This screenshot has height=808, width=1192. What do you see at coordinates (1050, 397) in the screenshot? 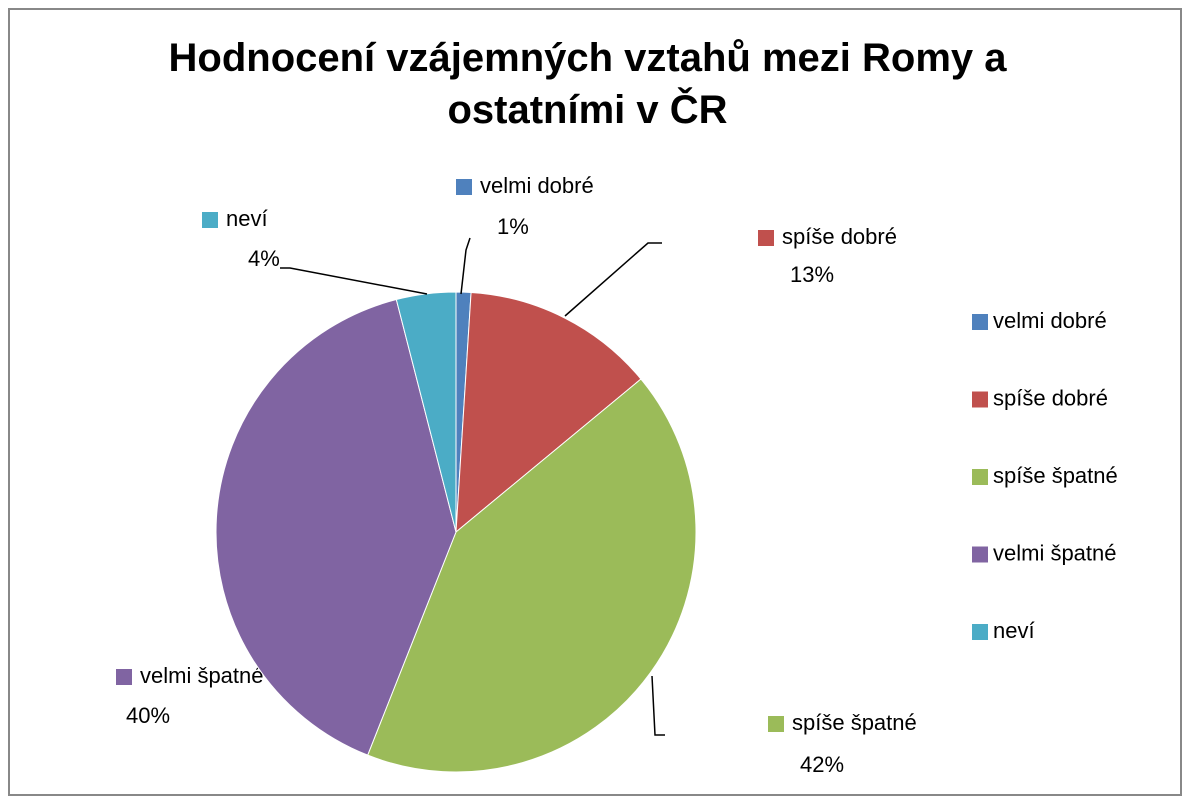
I see `legend-label: spíše dobré` at bounding box center [1050, 397].